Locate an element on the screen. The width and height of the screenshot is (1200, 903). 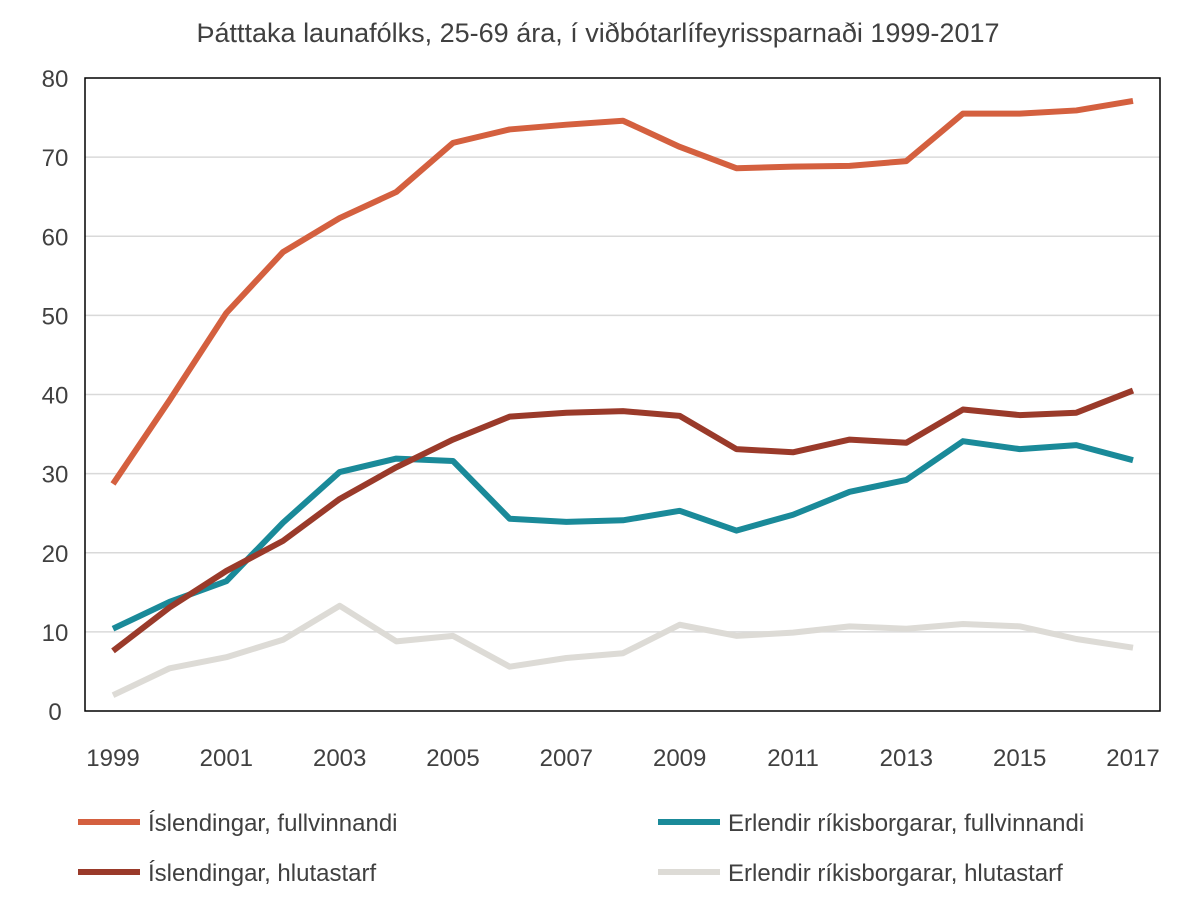
y-tick-label: 30 is located at coordinates (55, 475).